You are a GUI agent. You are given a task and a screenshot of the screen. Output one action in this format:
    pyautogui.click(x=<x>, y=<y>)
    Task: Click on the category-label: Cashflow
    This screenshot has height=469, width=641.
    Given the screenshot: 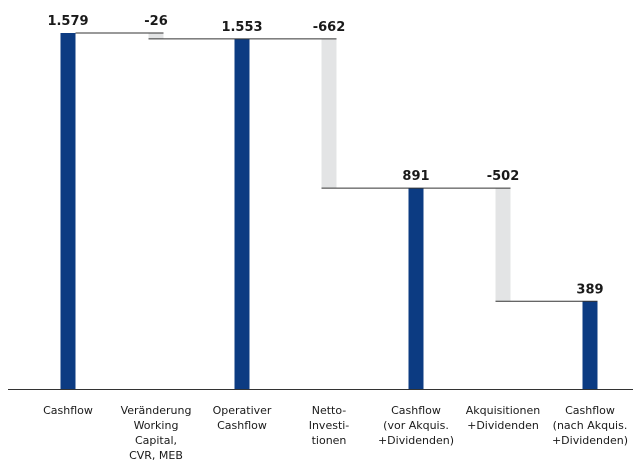 What is the action you would take?
    pyautogui.click(x=68, y=410)
    